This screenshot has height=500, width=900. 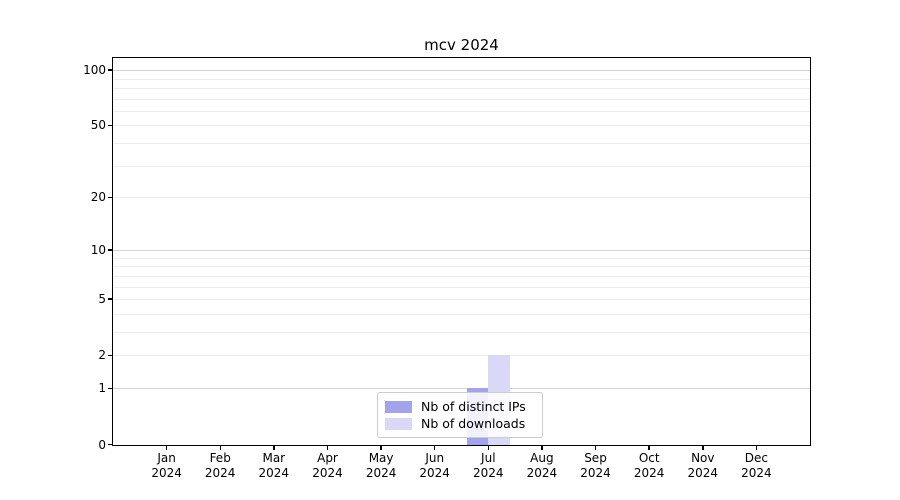 What do you see at coordinates (649, 447) in the screenshot?
I see `x-tick-mark-oct` at bounding box center [649, 447].